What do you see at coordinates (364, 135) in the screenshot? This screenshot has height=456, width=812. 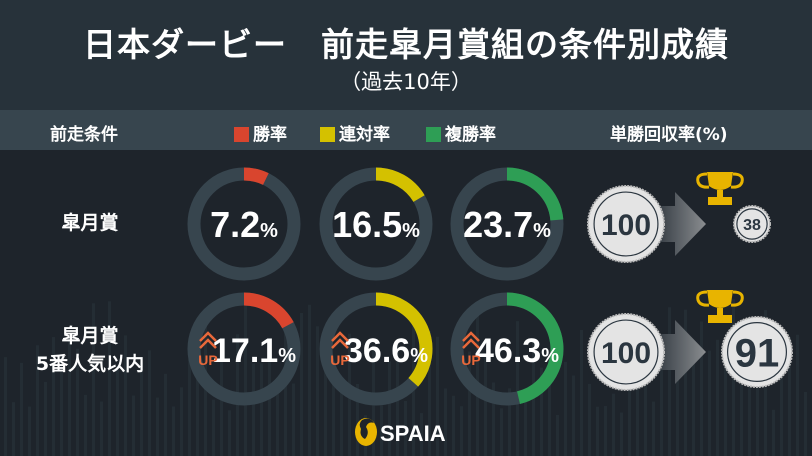 I see `legend-quinella-label: 連対率` at bounding box center [364, 135].